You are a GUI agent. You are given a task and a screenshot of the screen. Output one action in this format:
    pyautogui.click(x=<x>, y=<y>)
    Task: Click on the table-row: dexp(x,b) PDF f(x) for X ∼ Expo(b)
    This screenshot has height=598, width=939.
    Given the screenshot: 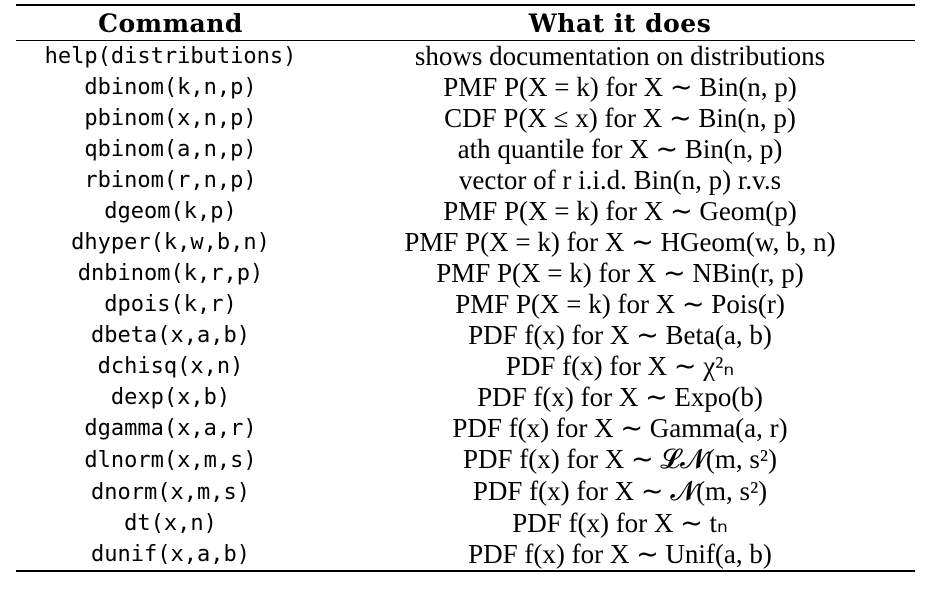 What is the action you would take?
    pyautogui.click(x=465, y=397)
    